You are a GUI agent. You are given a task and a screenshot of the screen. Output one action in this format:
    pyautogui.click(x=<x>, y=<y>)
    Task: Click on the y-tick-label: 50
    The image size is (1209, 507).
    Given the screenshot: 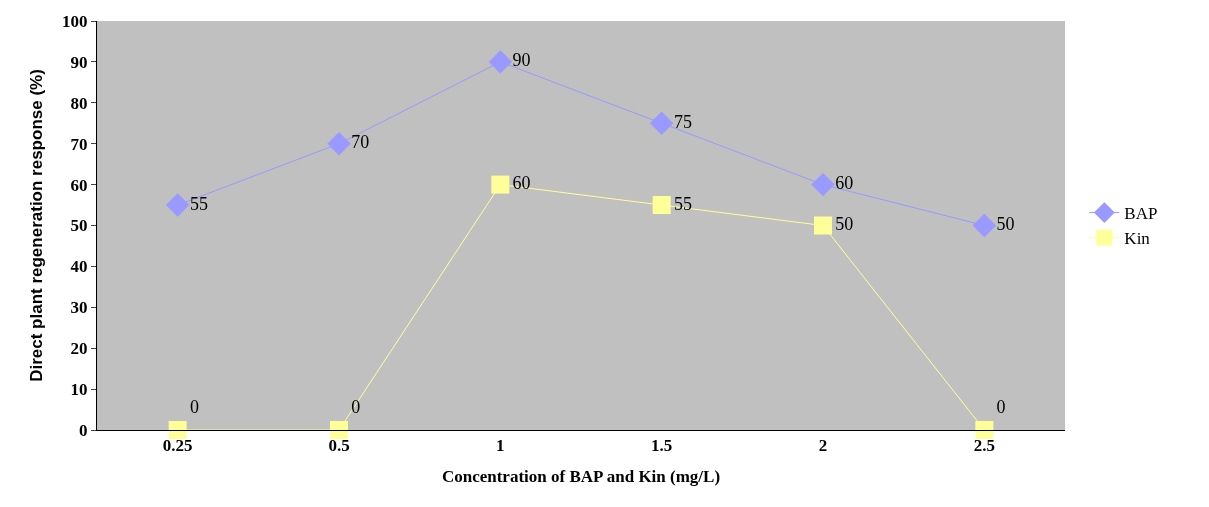 What is the action you would take?
    pyautogui.click(x=79, y=226)
    